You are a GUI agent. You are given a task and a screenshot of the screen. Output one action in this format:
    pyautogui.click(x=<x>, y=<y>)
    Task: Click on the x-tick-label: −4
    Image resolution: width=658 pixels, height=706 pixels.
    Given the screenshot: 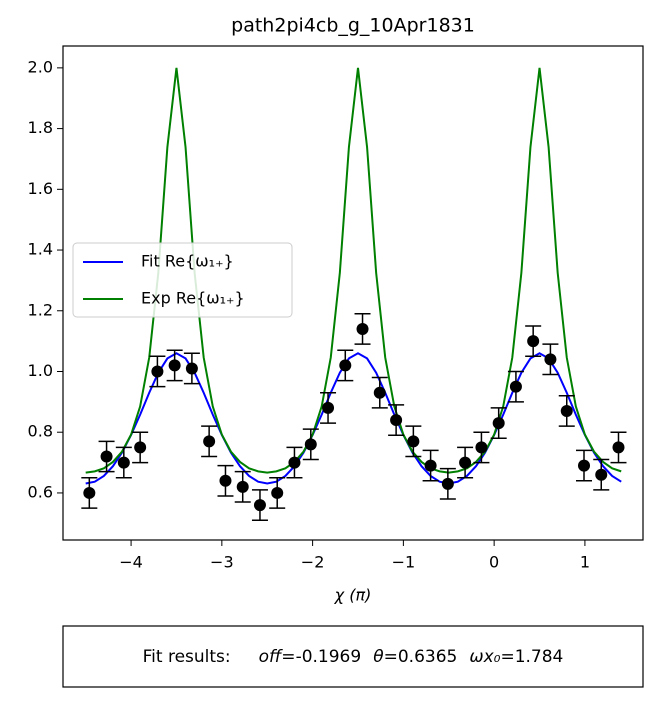 What is the action you would take?
    pyautogui.click(x=131, y=562)
    